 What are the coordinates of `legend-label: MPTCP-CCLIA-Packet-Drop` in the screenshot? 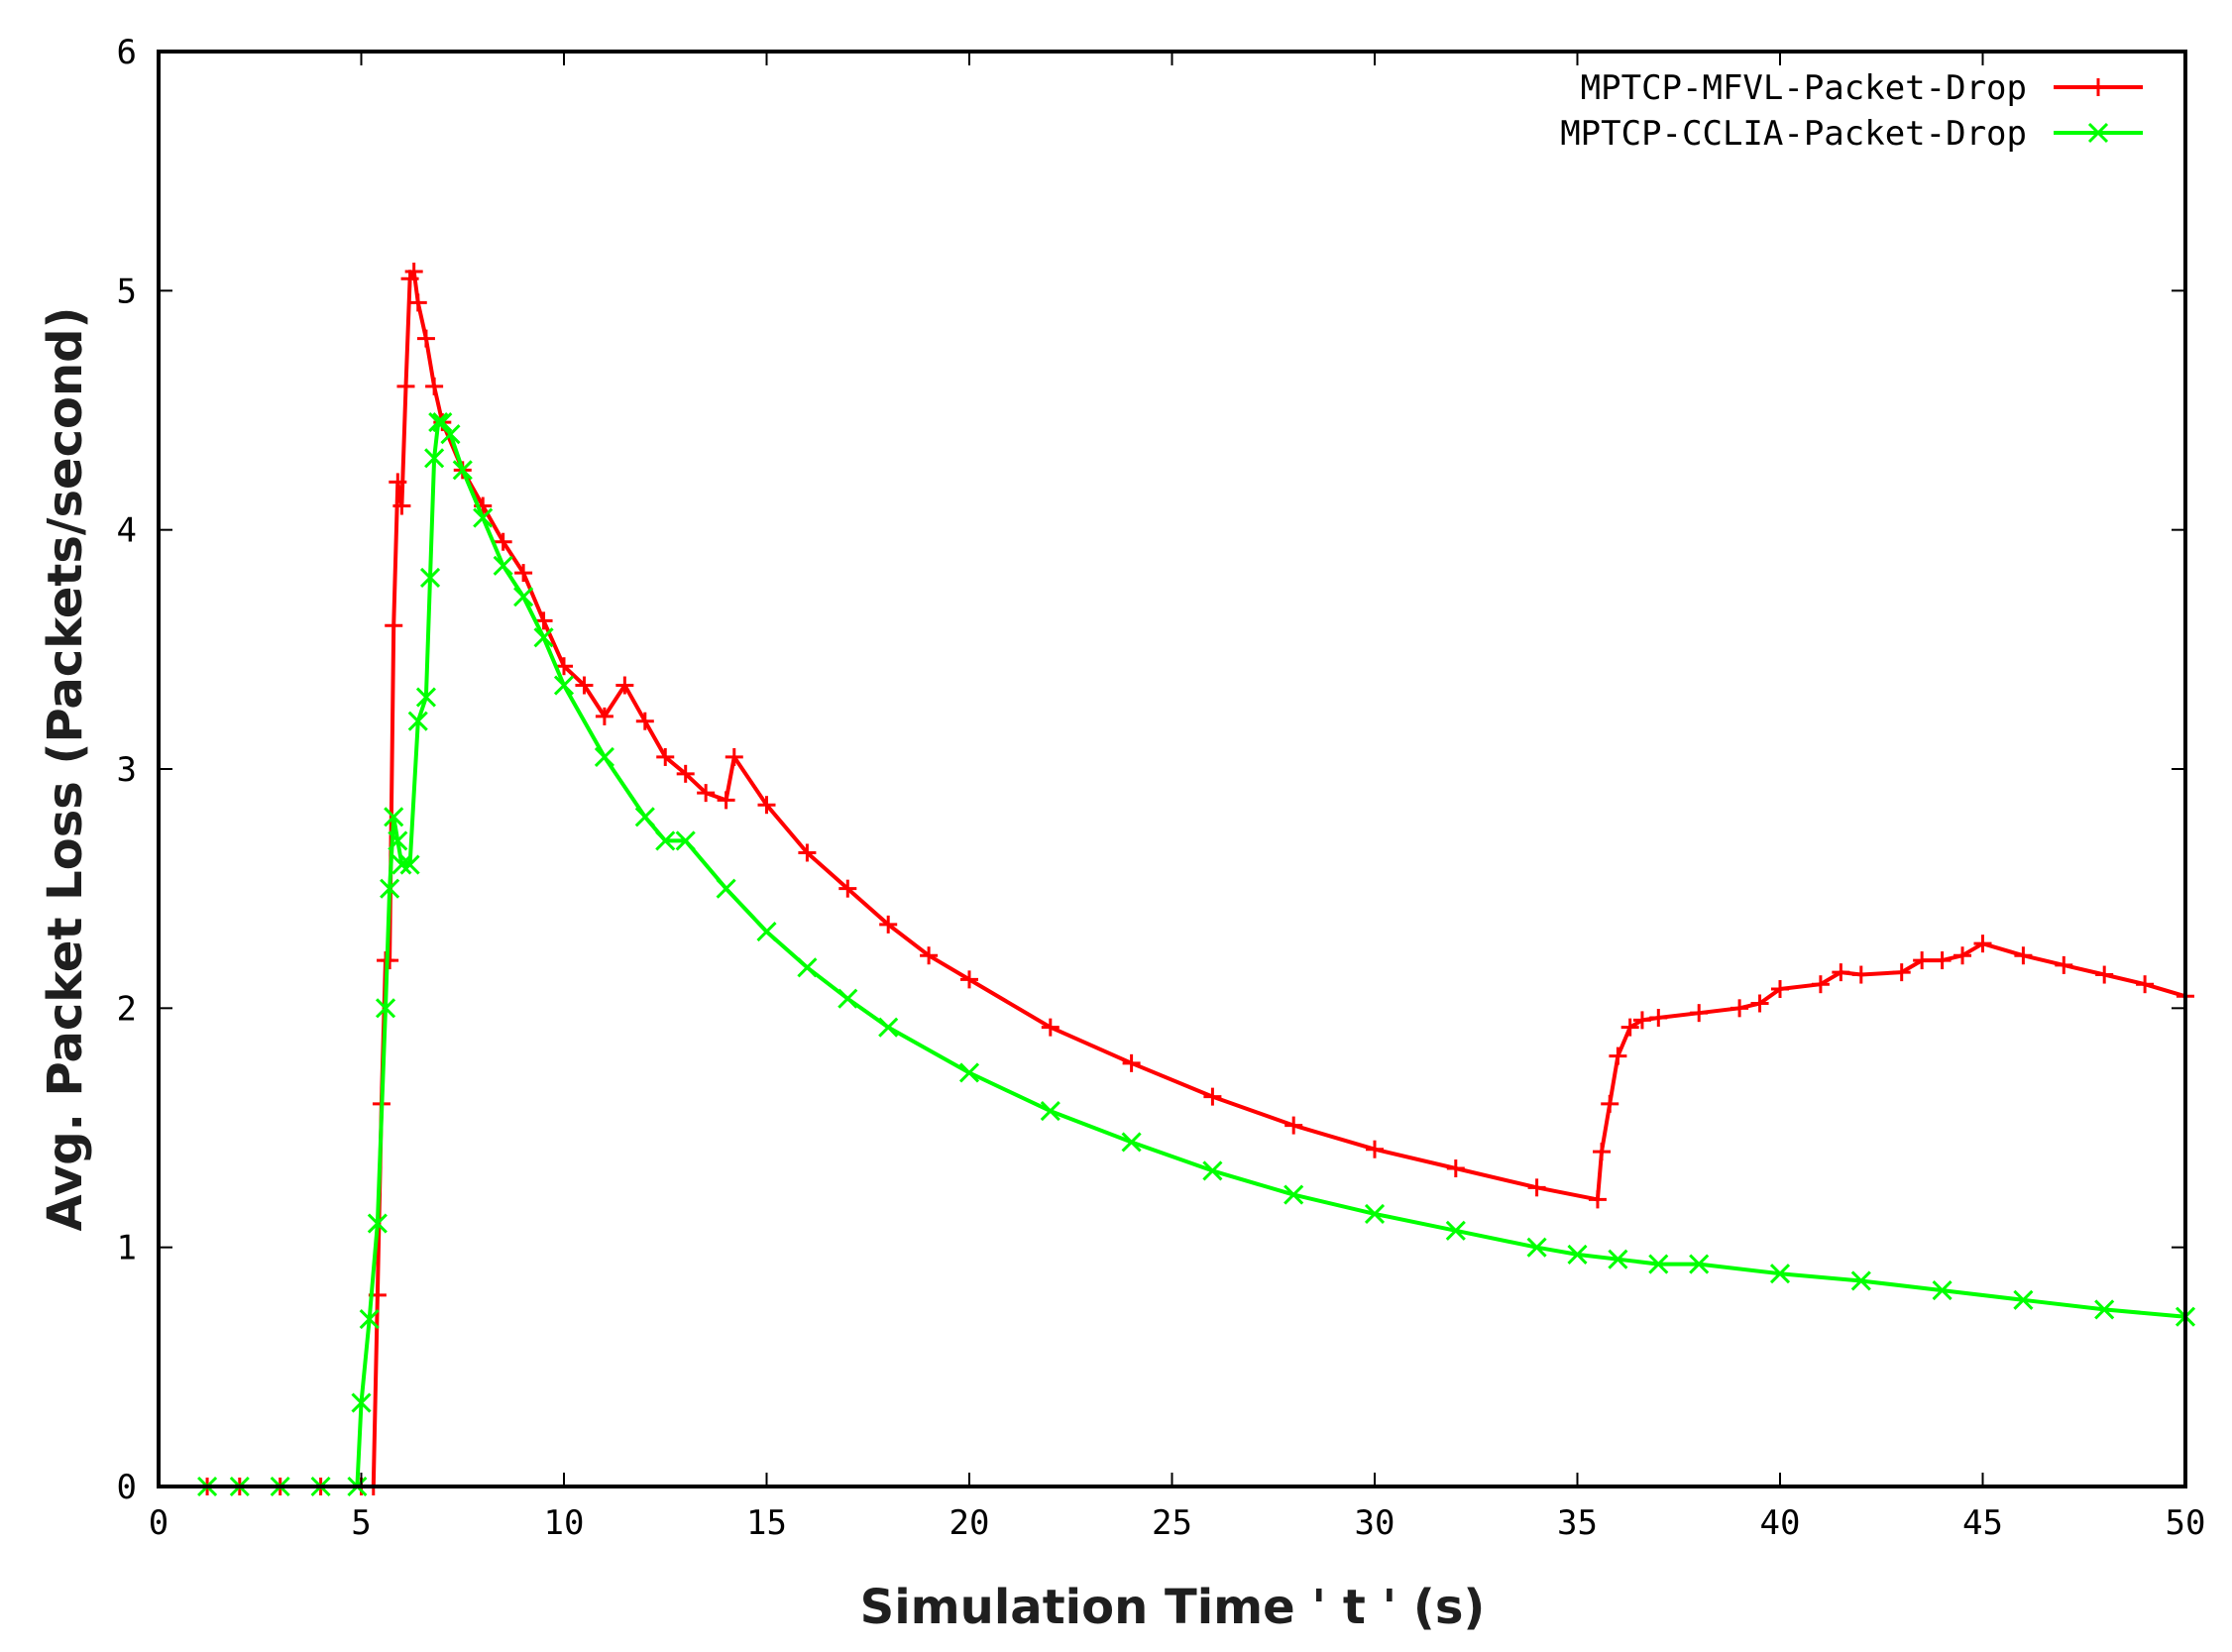 It's located at (1793, 134).